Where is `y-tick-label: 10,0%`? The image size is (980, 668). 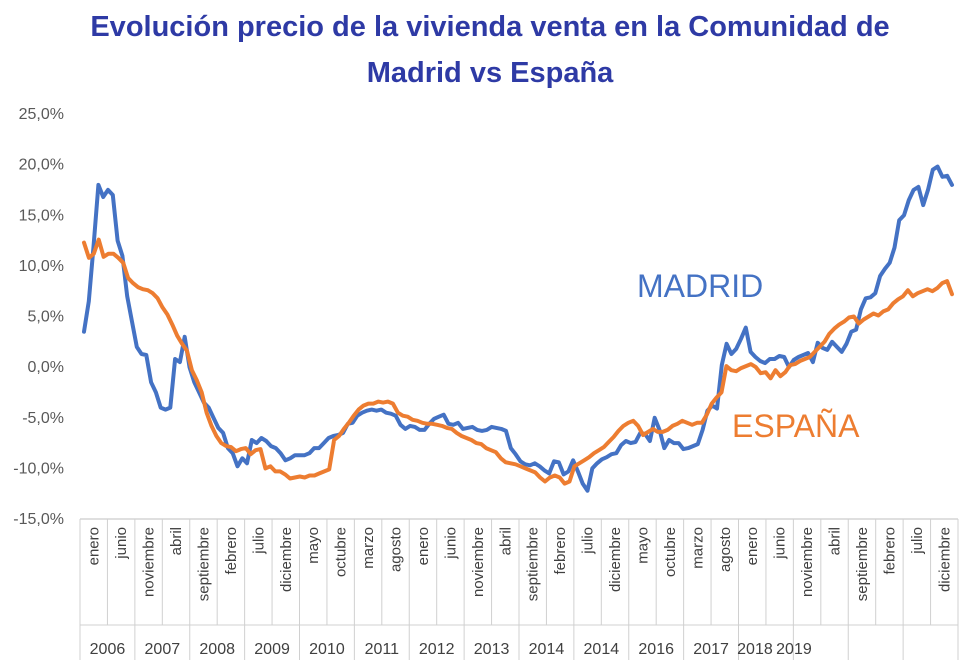 y-tick-label: 10,0% is located at coordinates (41, 266).